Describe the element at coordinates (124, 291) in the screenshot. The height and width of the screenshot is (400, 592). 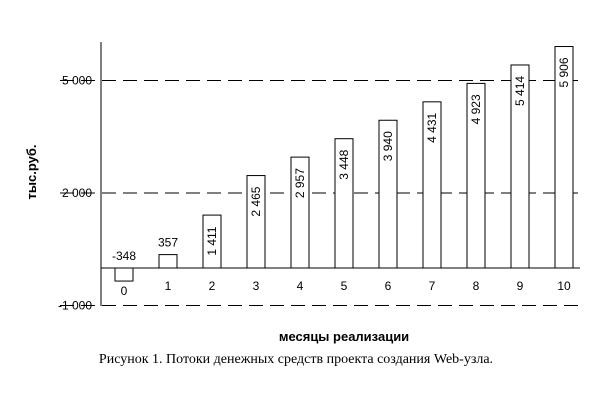
I see `x-tick-label: 0` at that location.